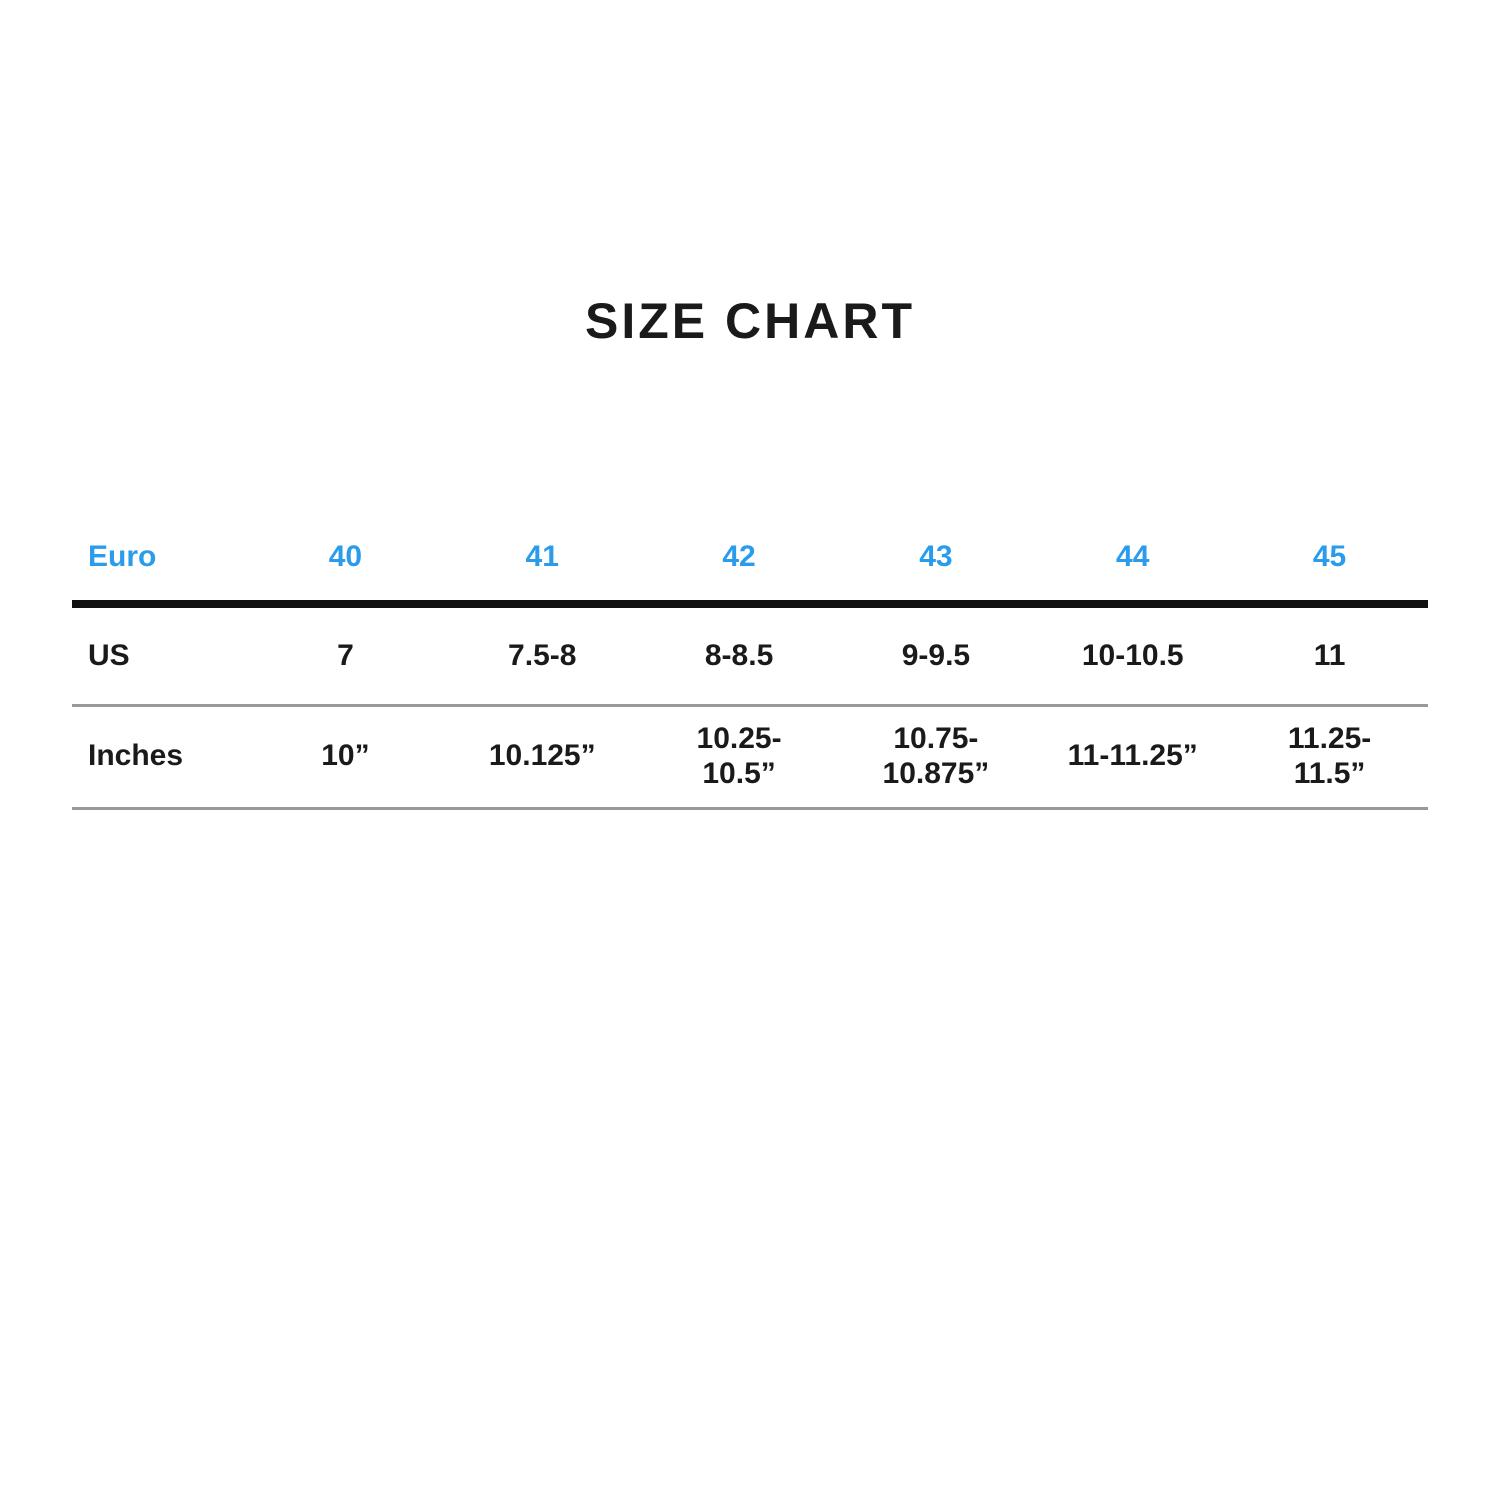  Describe the element at coordinates (542, 655) in the screenshot. I see `us-size-cell: 7.5-8` at that location.